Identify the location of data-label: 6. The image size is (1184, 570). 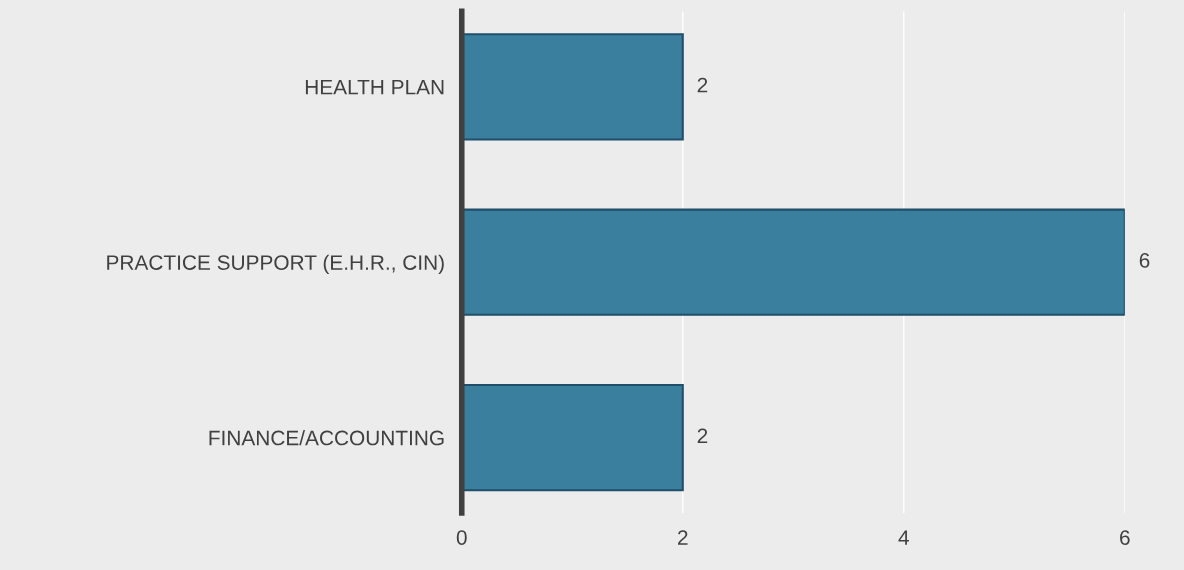
(1144, 260).